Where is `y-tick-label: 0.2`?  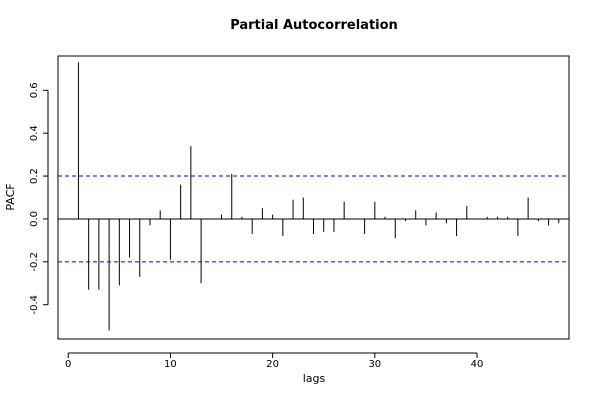 y-tick-label: 0.2 is located at coordinates (34, 176).